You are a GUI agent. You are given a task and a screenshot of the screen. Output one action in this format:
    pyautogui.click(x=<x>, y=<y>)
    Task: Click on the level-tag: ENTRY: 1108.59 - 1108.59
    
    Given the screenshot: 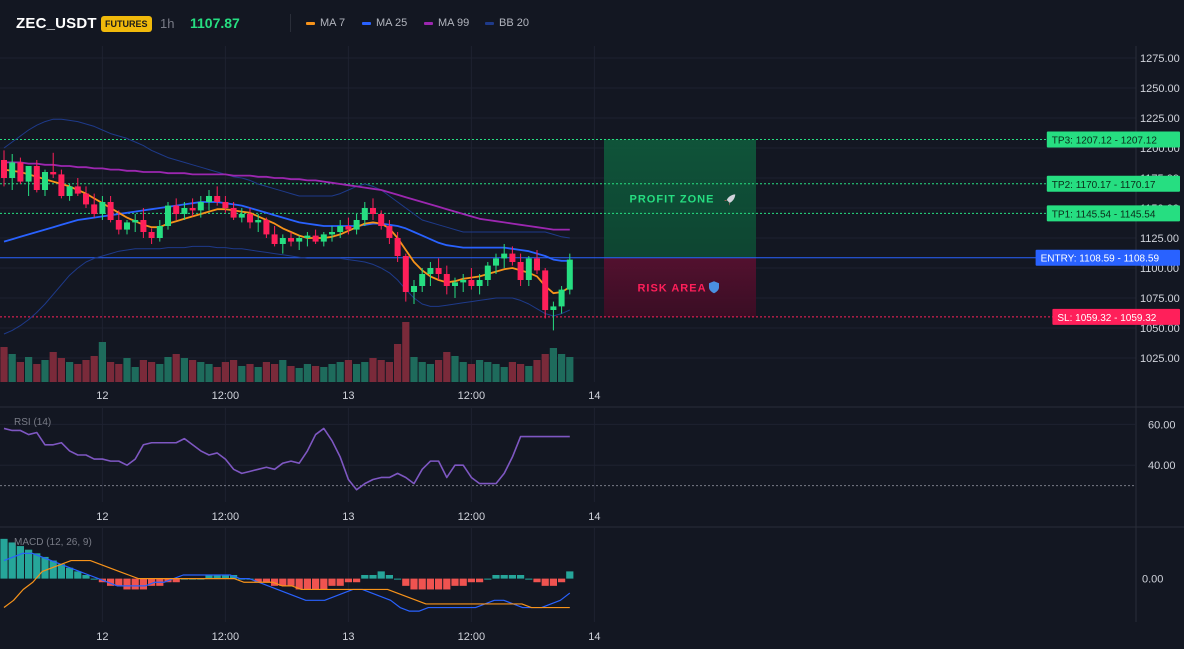 What is the action you would take?
    pyautogui.click(x=1107, y=257)
    